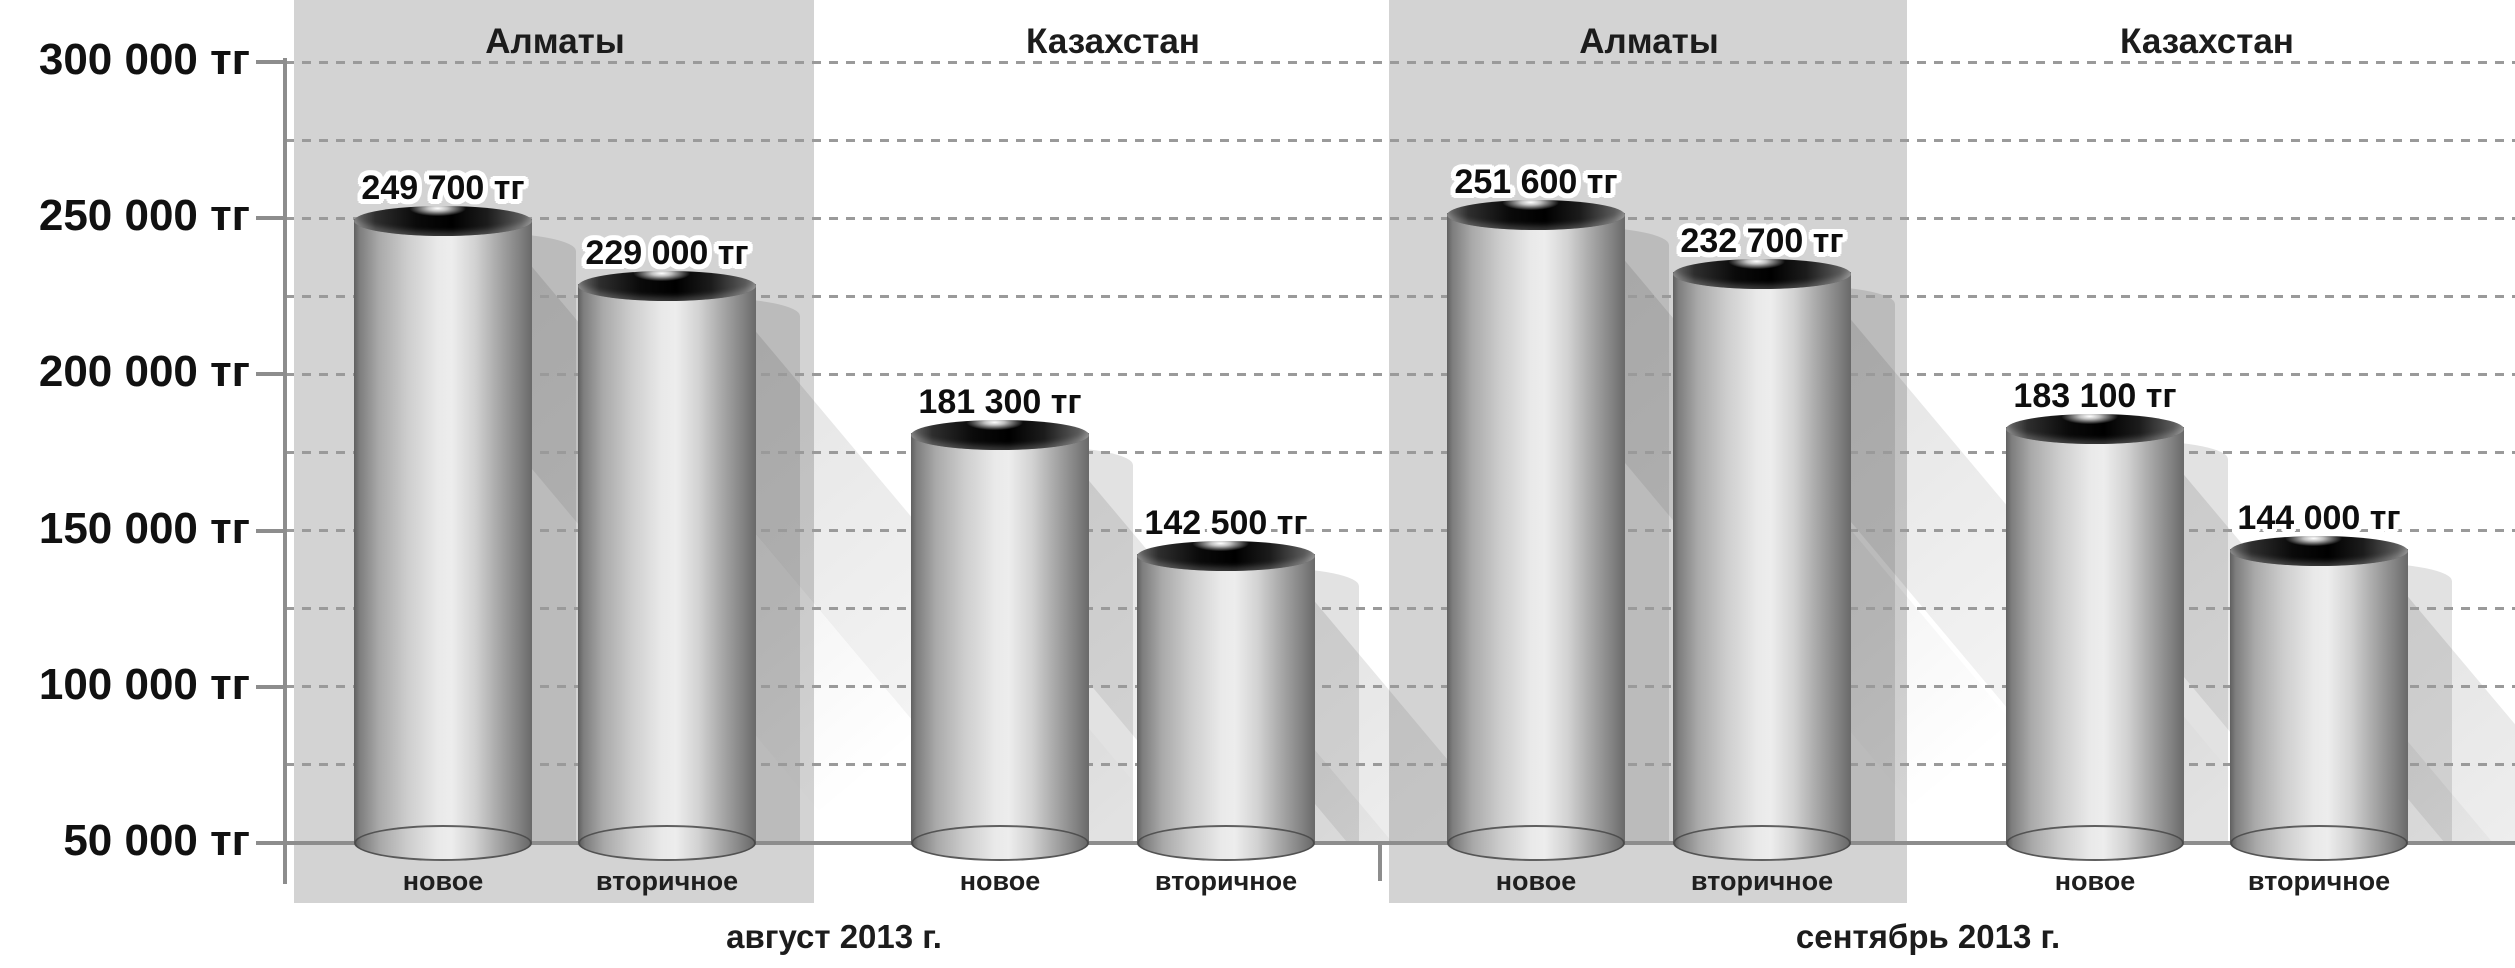 This screenshot has width=2515, height=968. Describe the element at coordinates (443, 188) in the screenshot. I see `bar-value-label: 249 700 тг` at that location.